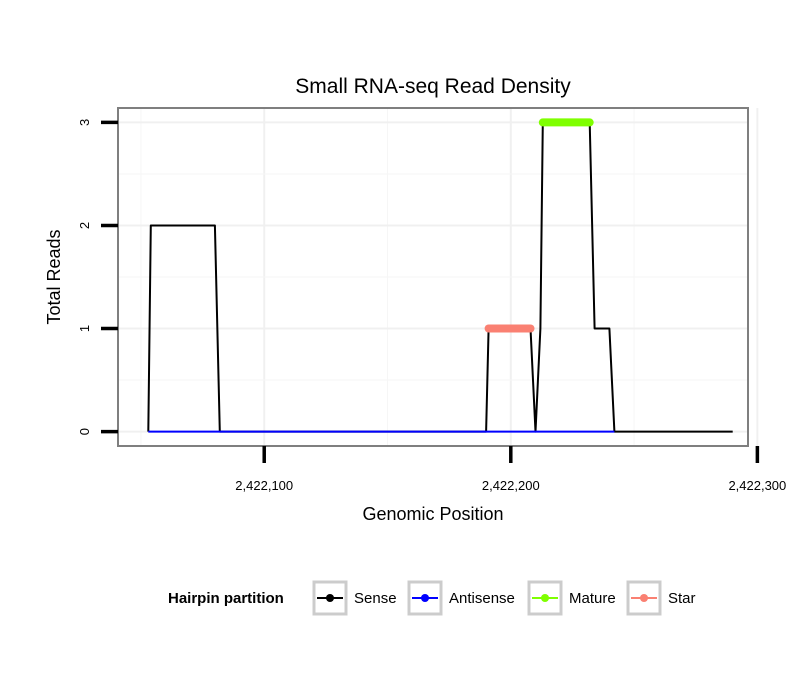  Describe the element at coordinates (433, 86) in the screenshot. I see `chart-title: Small RNA-seq Read Density` at that location.